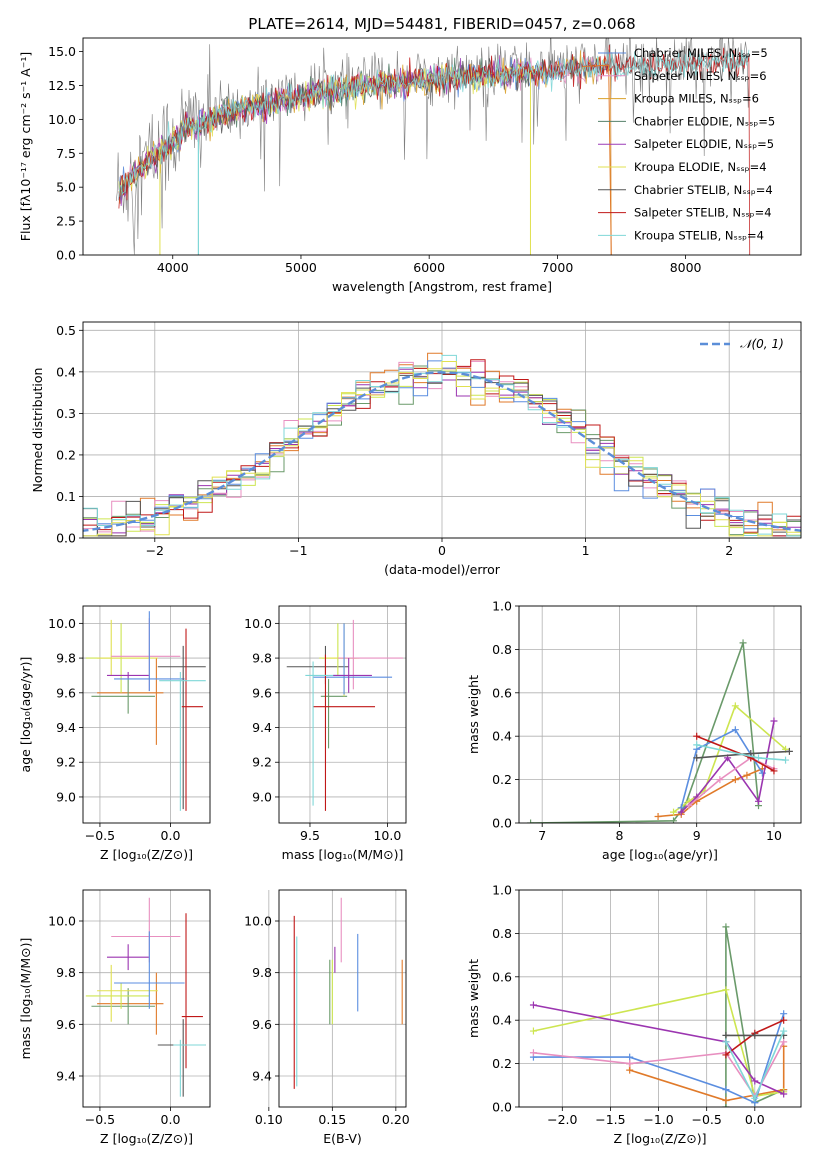 The image size is (819, 1170). I want to click on x-tick-label: 9.5, so click(310, 835).